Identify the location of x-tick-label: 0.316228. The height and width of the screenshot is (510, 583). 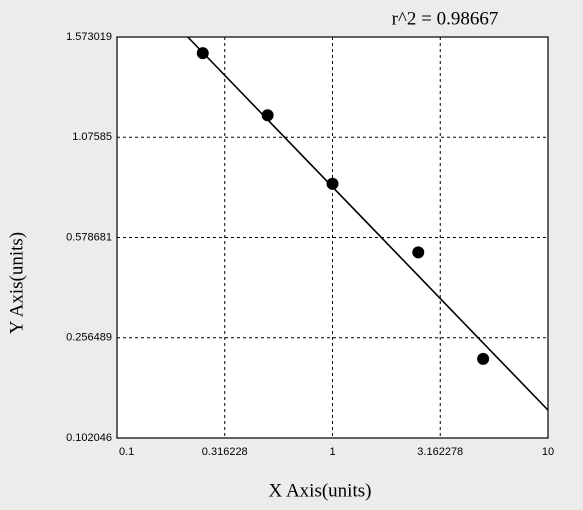
(225, 452).